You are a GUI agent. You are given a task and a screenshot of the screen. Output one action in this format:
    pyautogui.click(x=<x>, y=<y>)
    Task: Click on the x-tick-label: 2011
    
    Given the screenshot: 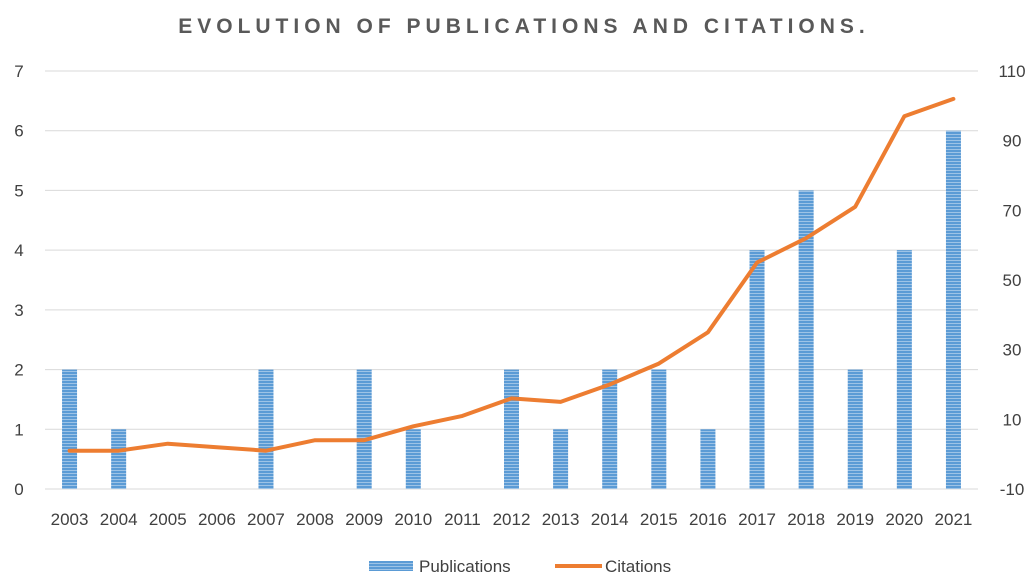 What is the action you would take?
    pyautogui.click(x=462, y=519)
    